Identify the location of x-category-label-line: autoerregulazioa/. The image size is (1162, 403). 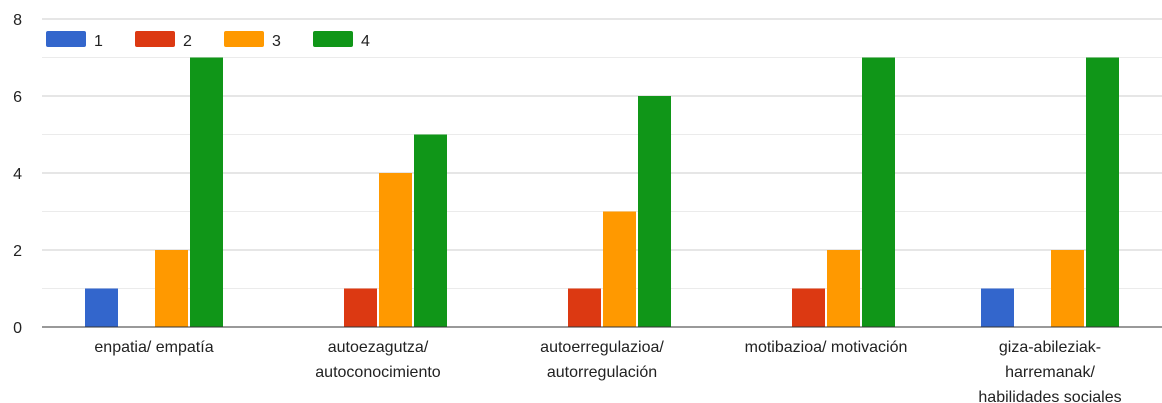
(602, 347).